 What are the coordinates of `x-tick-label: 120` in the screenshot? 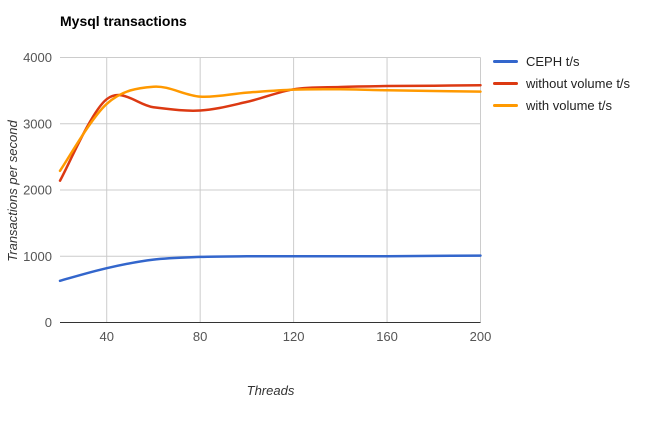 It's located at (294, 336).